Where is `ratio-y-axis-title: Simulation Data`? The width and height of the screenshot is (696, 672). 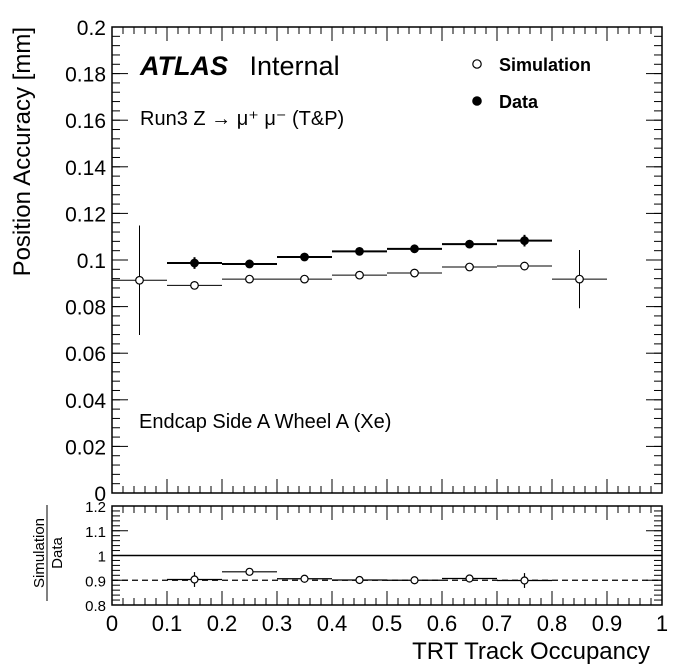 ratio-y-axis-title: Simulation Data is located at coordinates (48, 553).